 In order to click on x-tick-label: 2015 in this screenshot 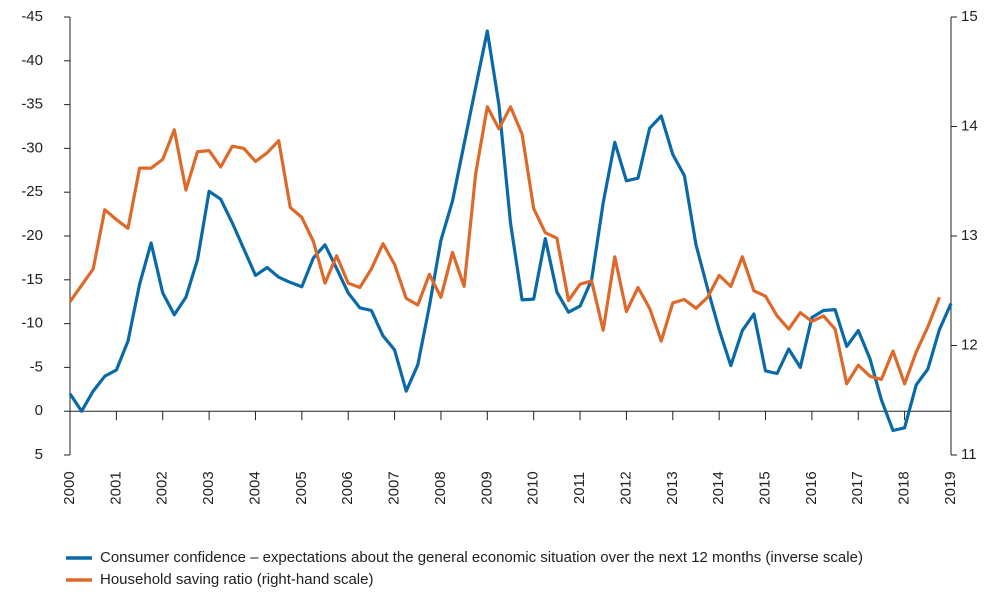, I will do `click(764, 487)`.